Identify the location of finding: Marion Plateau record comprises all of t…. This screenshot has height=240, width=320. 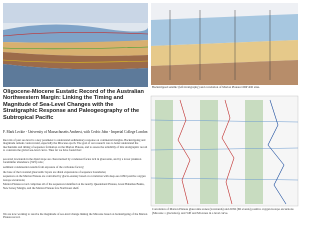
(74, 186).